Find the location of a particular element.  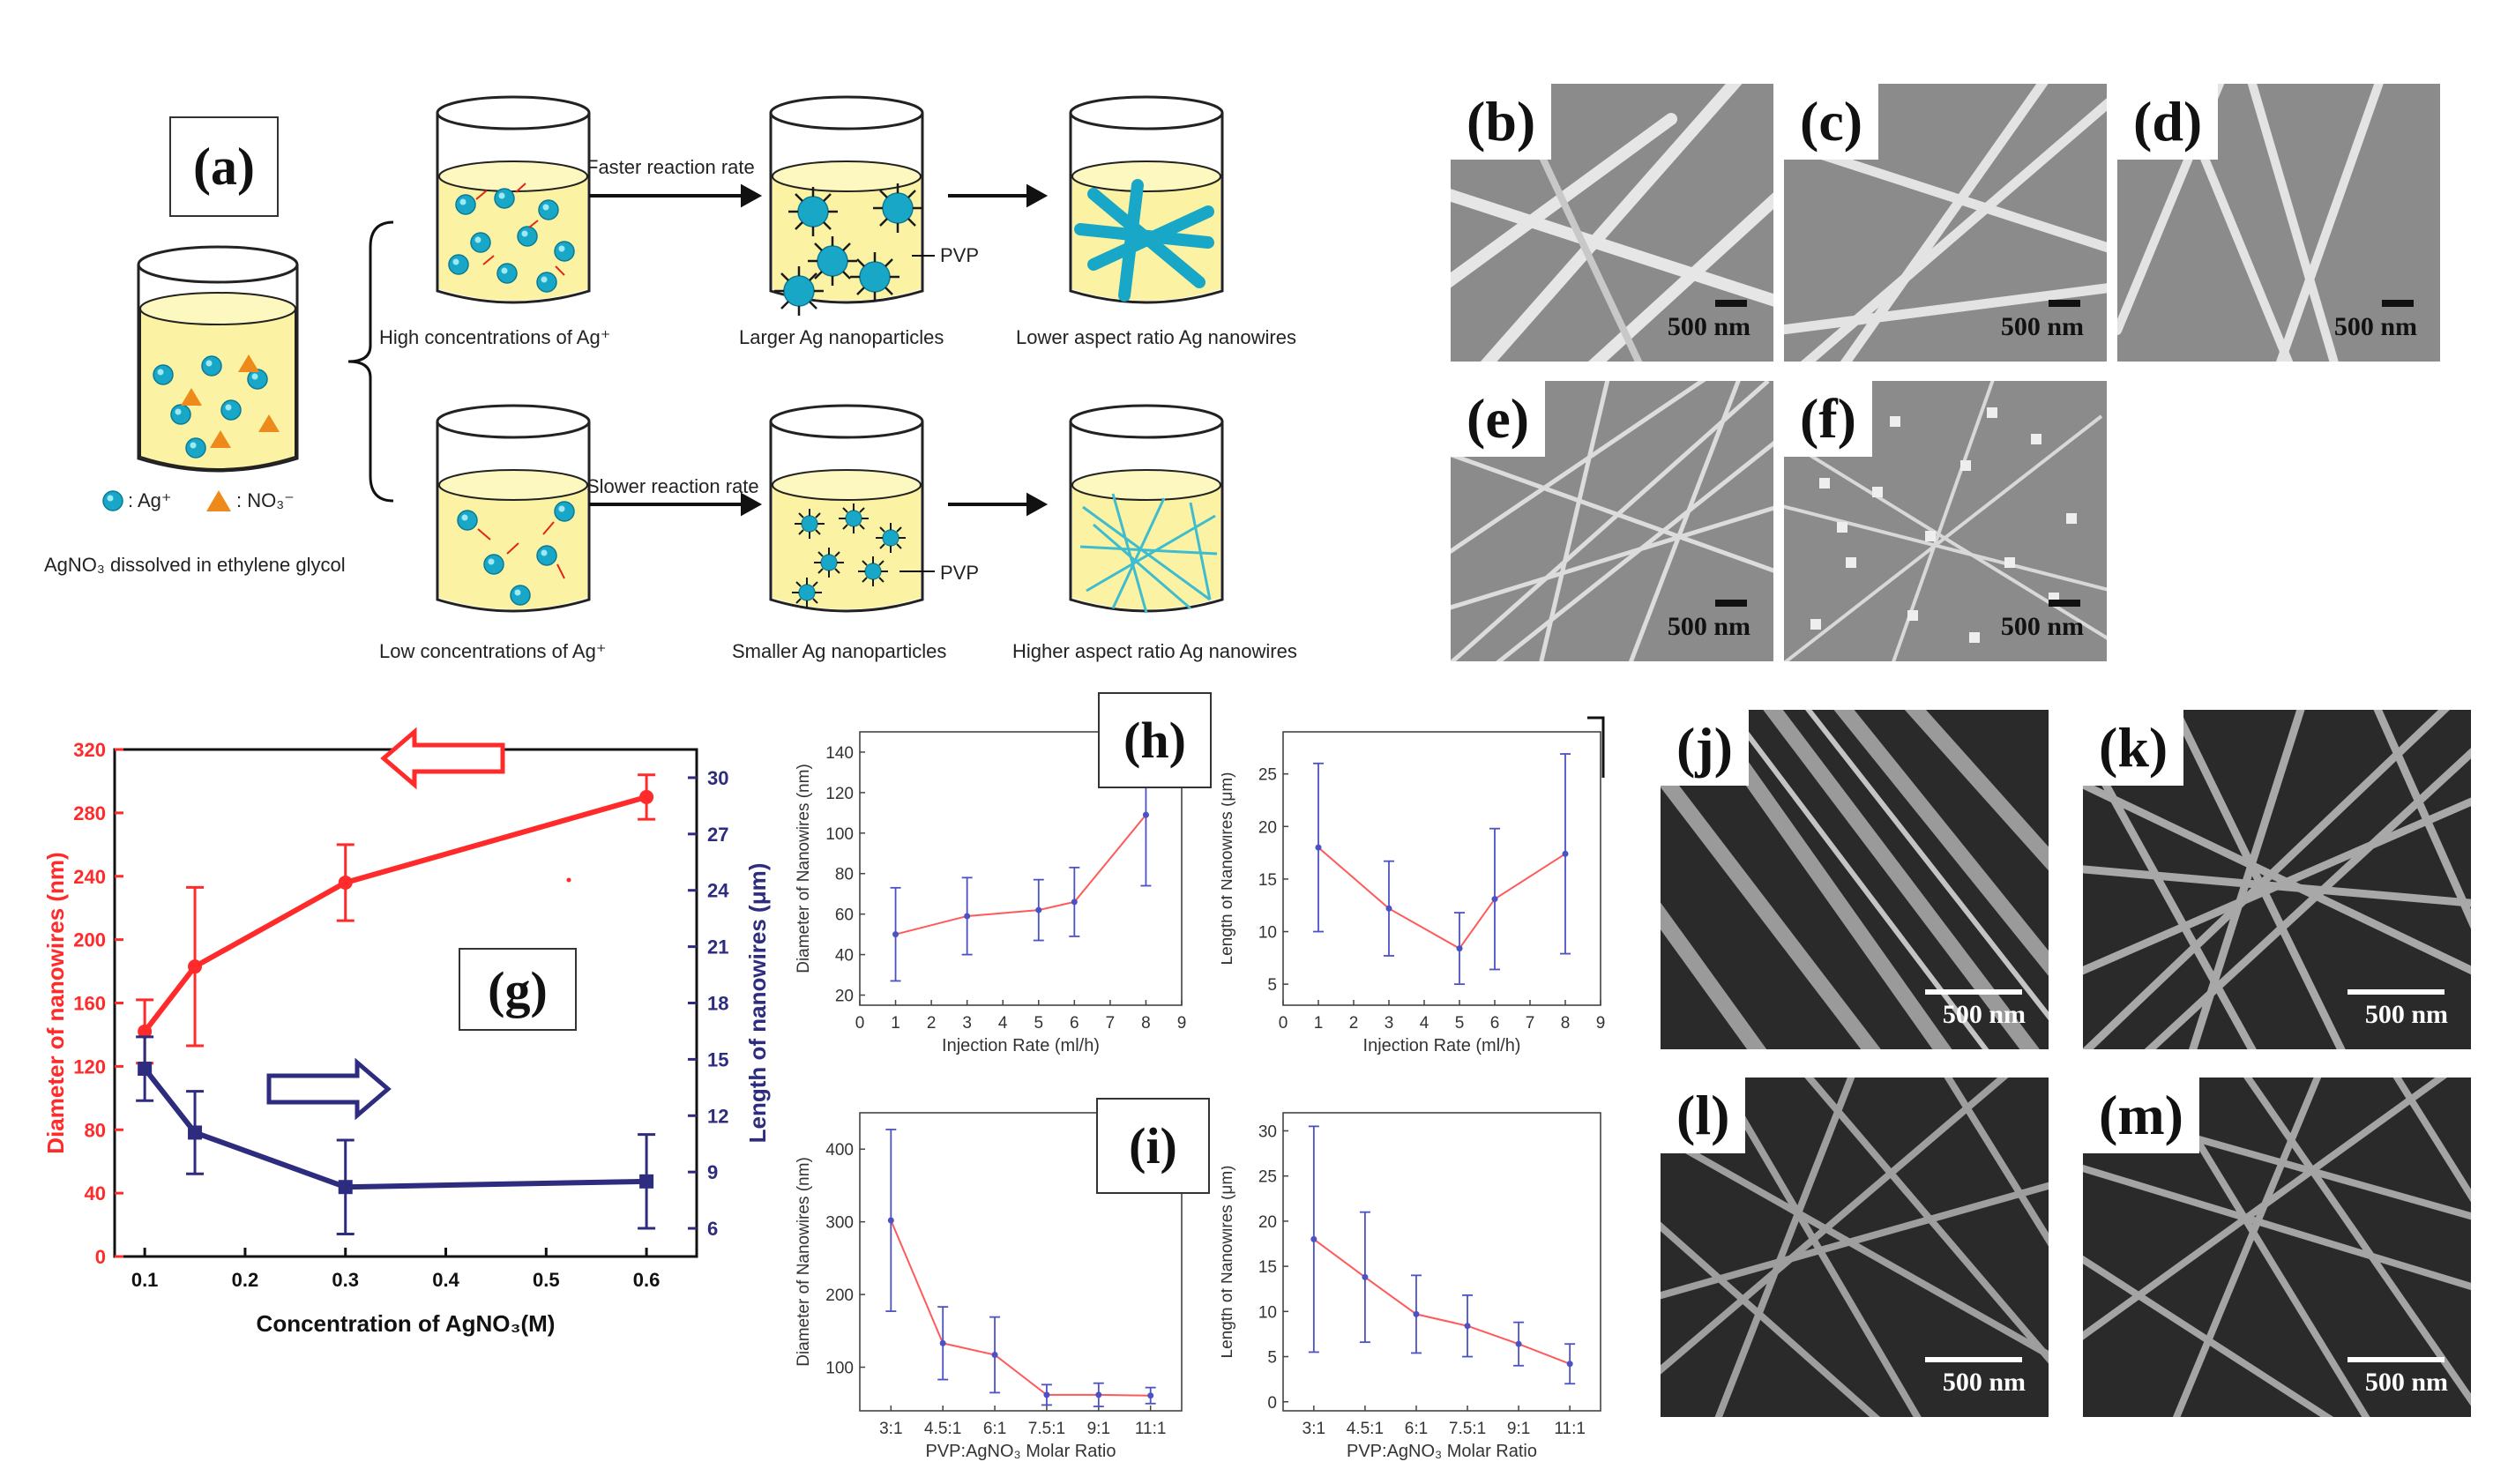

nitrate-ion-icon is located at coordinates (218, 501).